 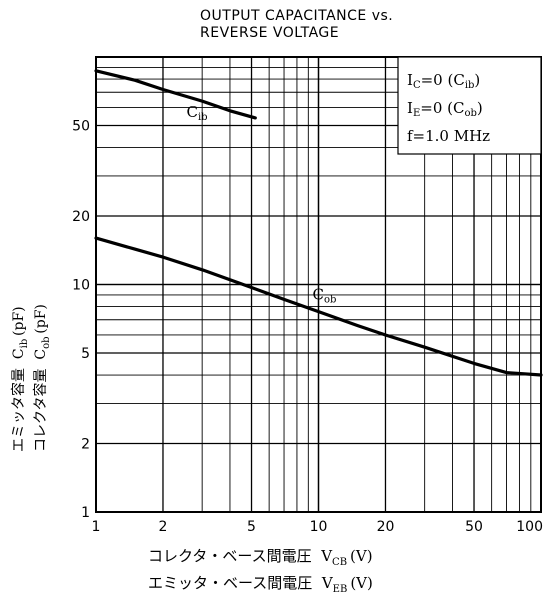 What do you see at coordinates (529, 527) in the screenshot?
I see `x-tick-label: 100` at bounding box center [529, 527].